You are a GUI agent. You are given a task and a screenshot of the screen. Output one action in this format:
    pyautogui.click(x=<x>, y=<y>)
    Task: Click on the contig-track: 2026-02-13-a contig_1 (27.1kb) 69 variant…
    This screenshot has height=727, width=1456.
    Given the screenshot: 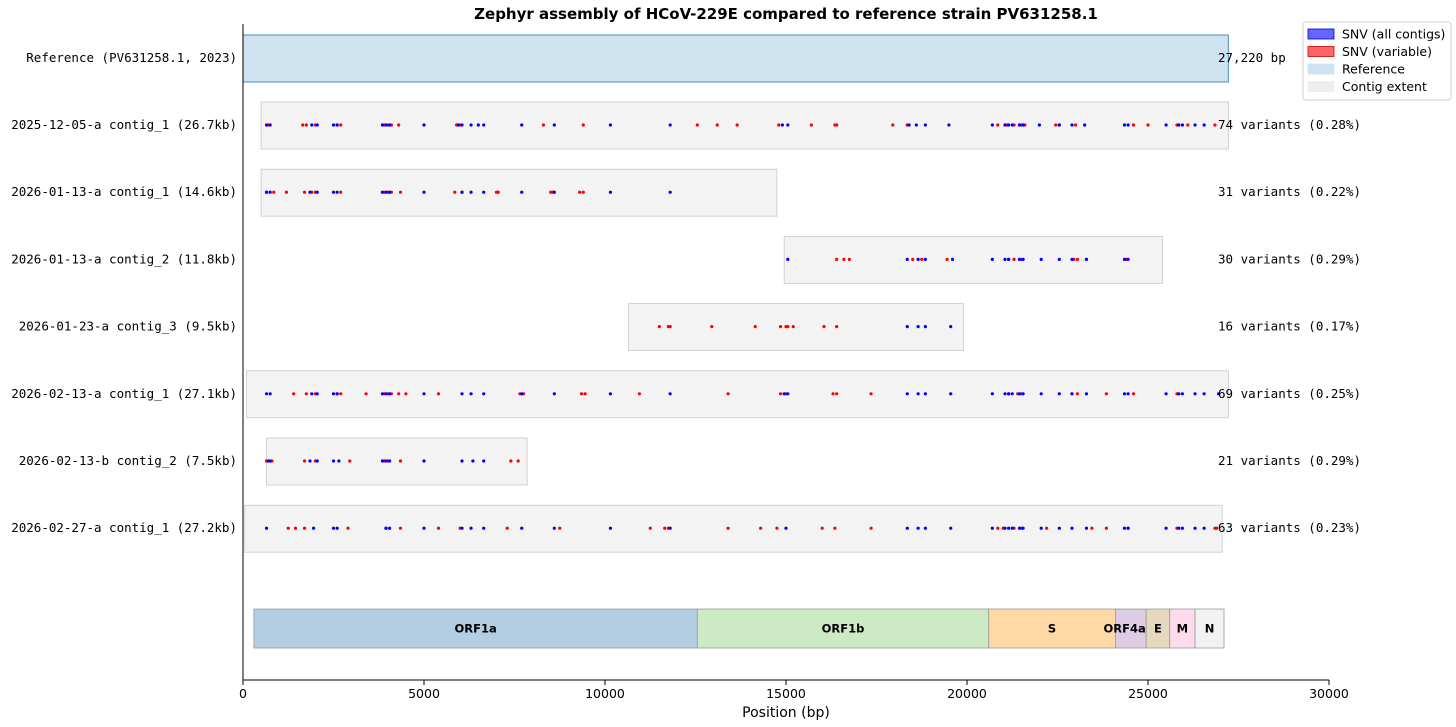 What is the action you would take?
    pyautogui.click(x=686, y=394)
    